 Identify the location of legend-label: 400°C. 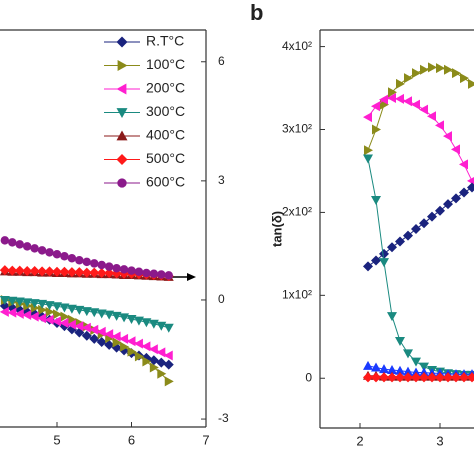
(165, 135).